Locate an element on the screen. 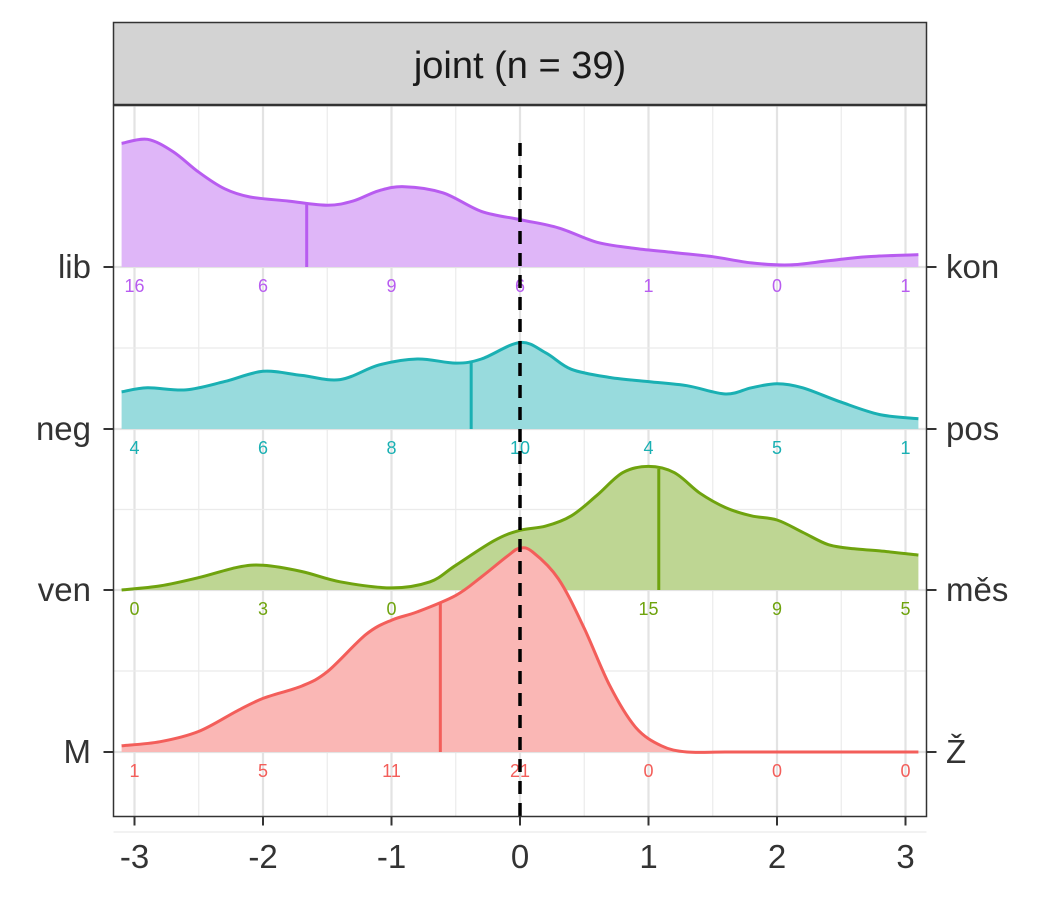  density-row-lib-kon: 16696101 is located at coordinates (520, 216).